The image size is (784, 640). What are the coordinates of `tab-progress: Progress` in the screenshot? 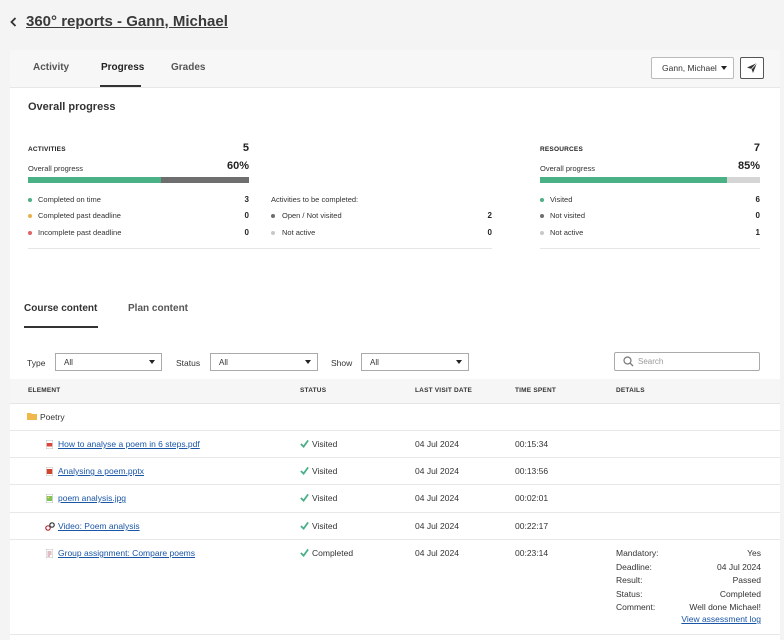 It's located at (123, 67).